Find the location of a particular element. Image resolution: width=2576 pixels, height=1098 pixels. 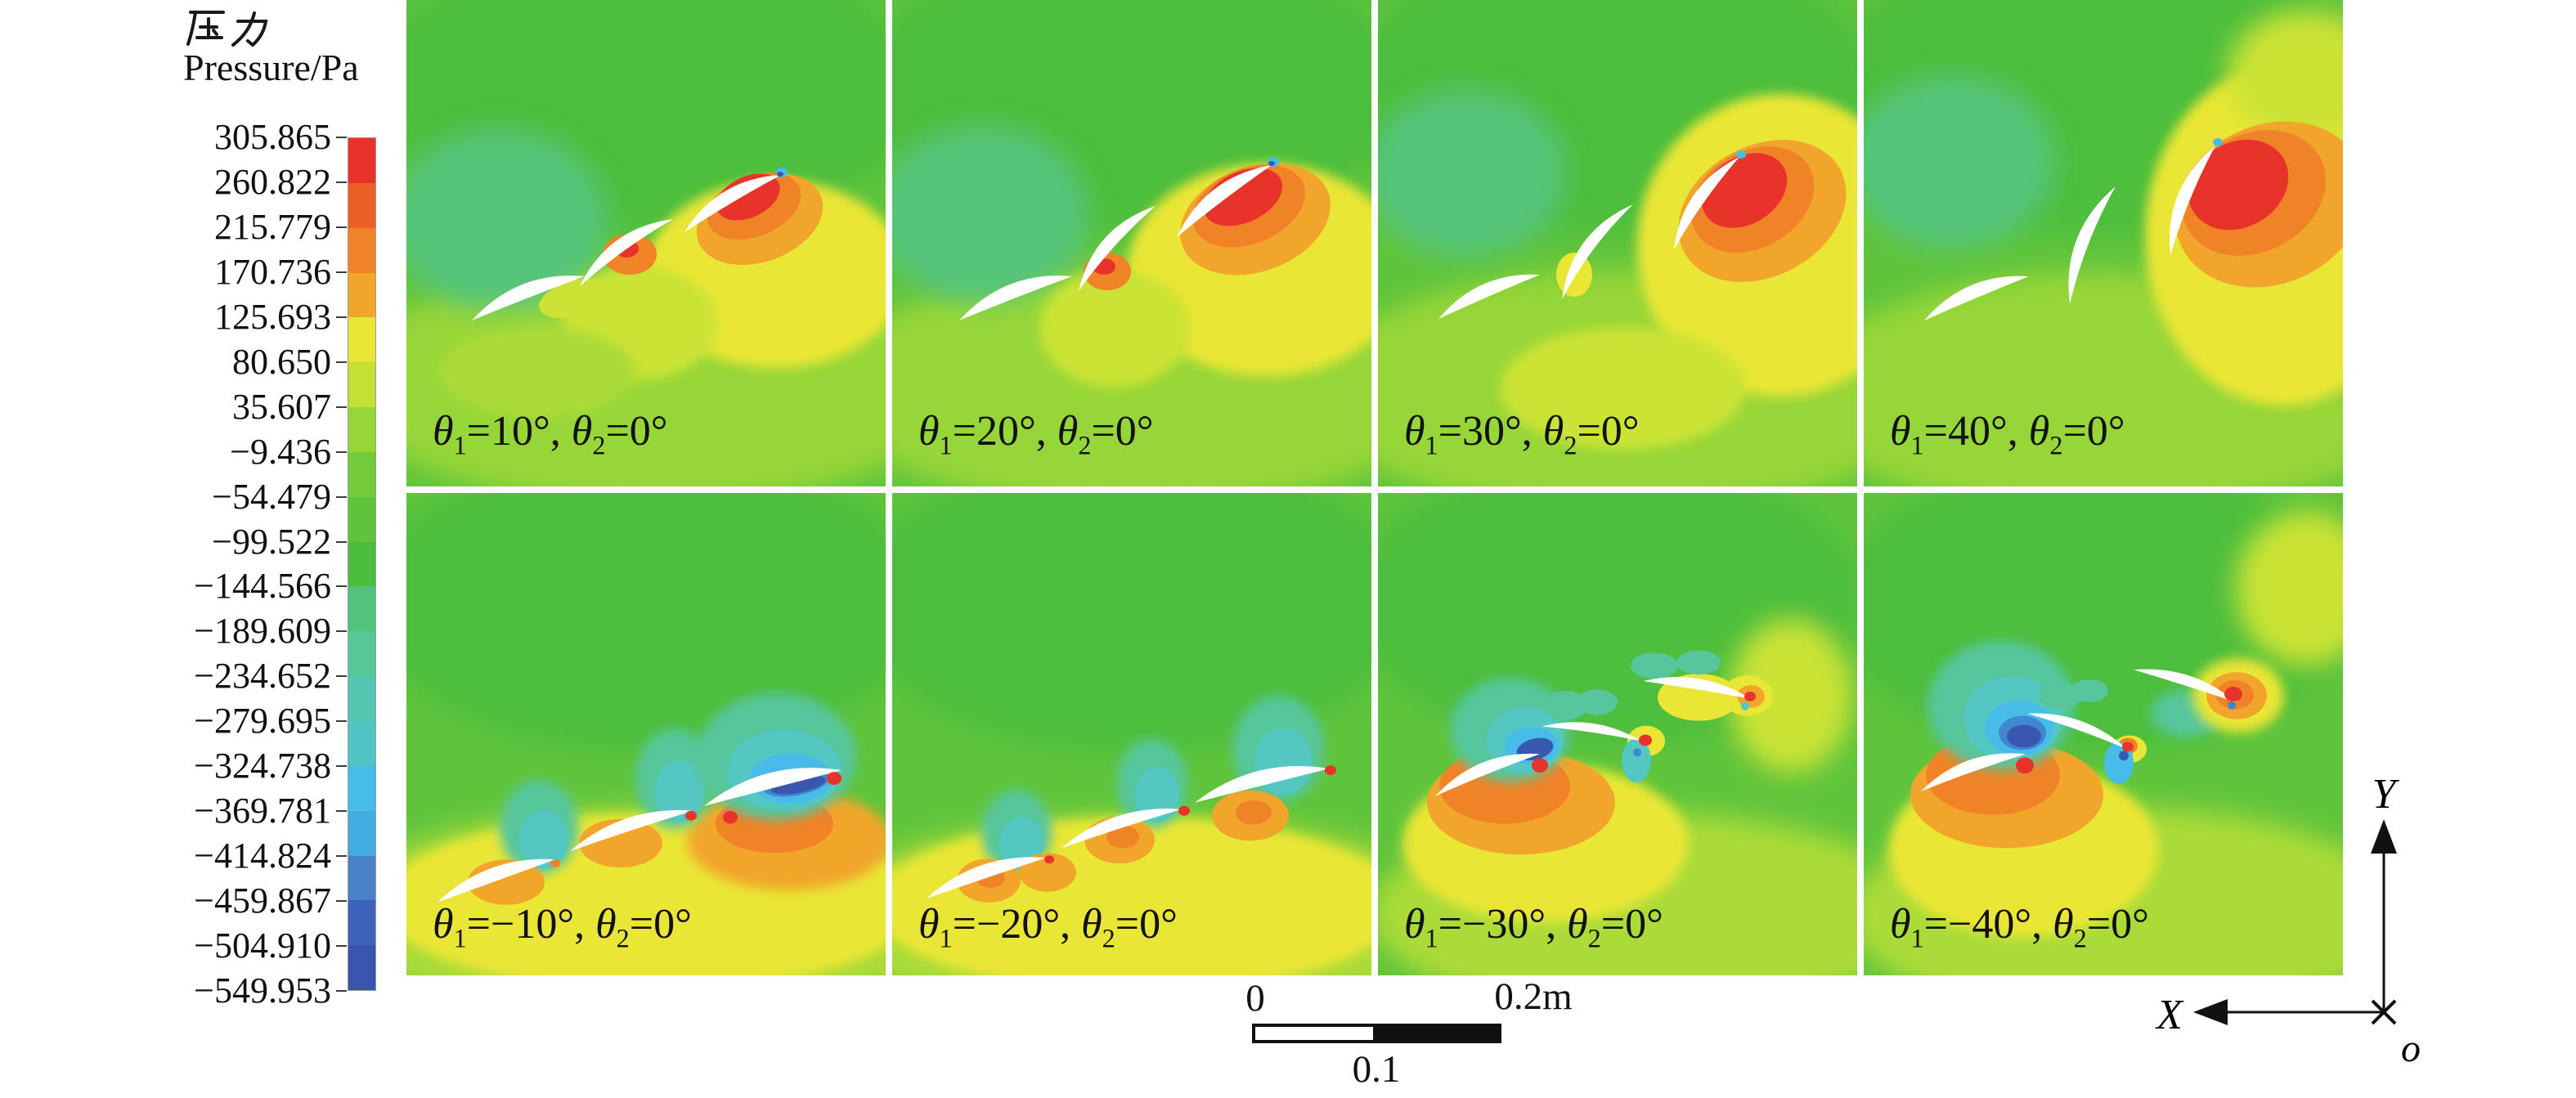

panel-condition-label: θ1=20°, θ2=0° is located at coordinates (1036, 434).